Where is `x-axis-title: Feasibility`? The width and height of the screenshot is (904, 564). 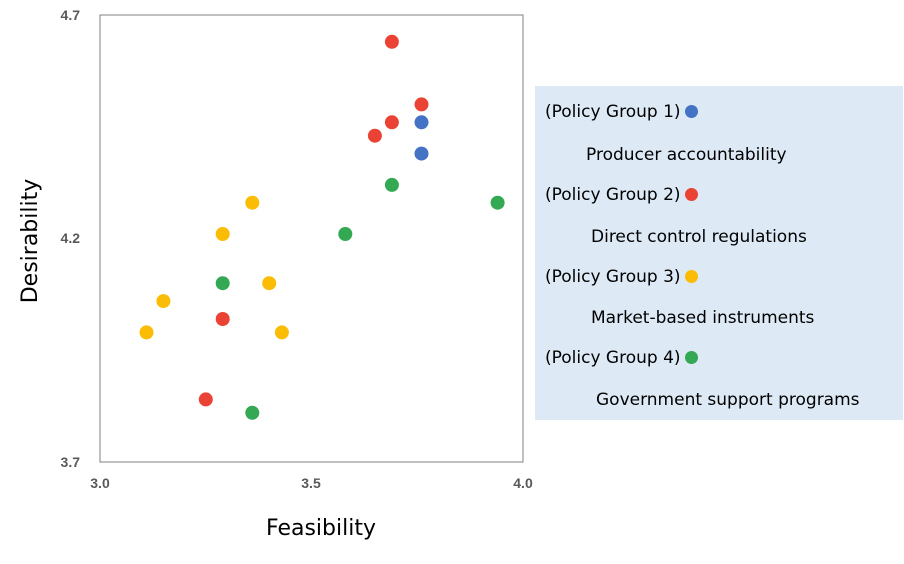 x-axis-title: Feasibility is located at coordinates (321, 528).